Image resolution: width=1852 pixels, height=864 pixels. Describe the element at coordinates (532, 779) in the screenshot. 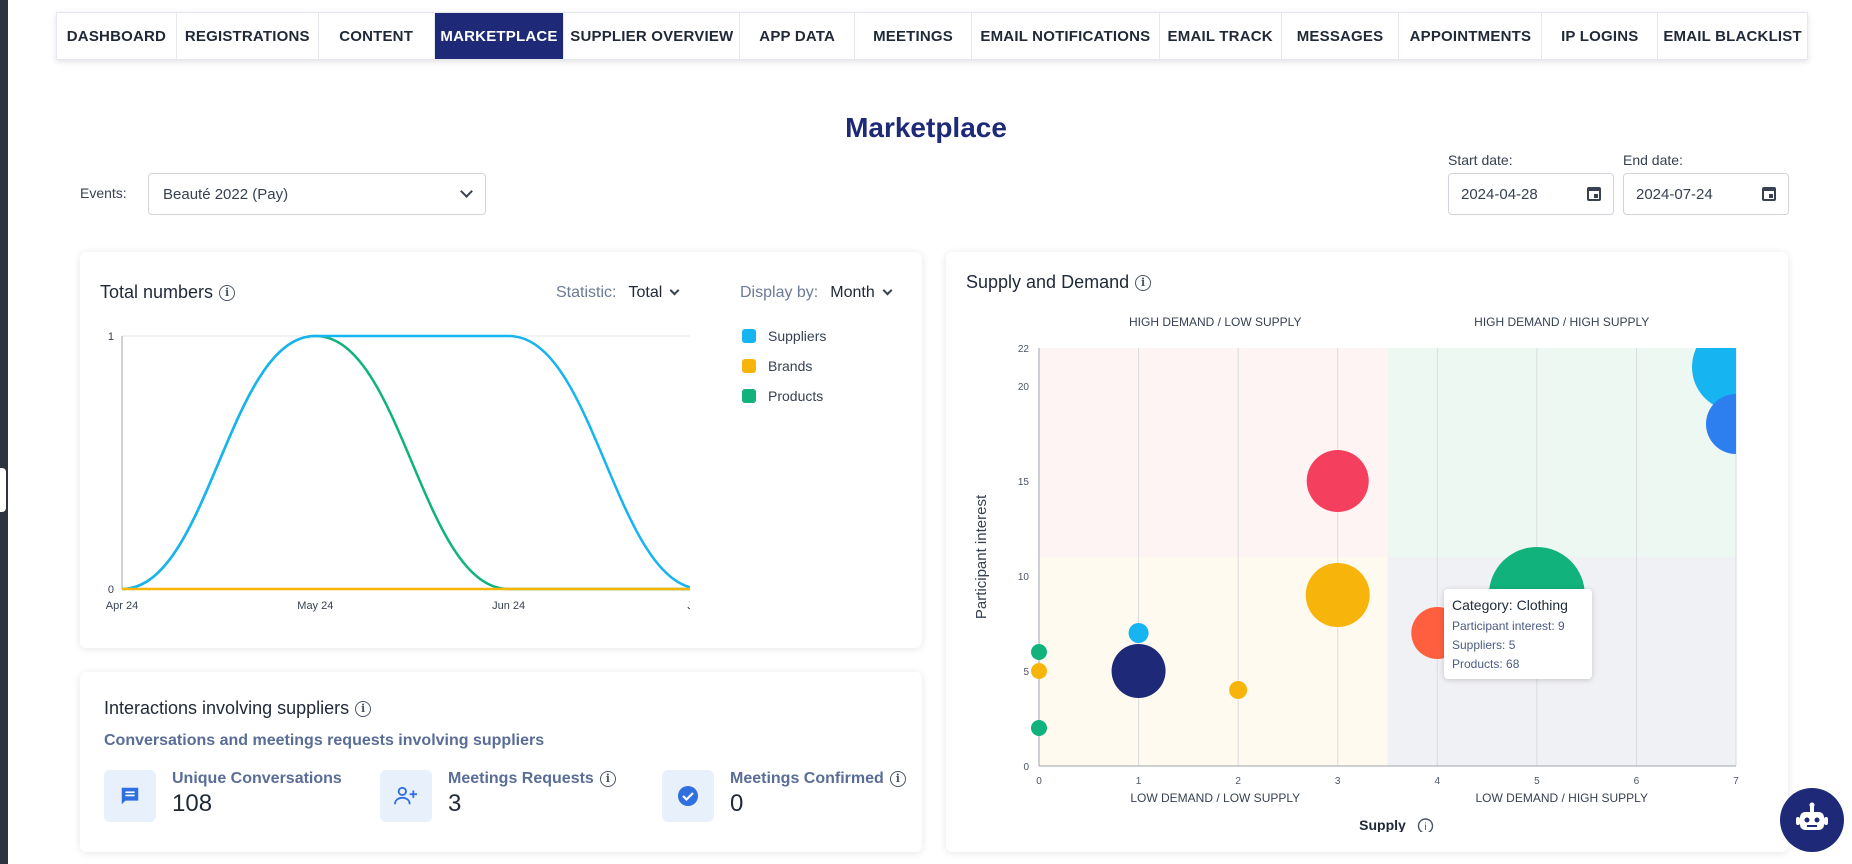

I see `stat-label: Meetings Requests i` at that location.